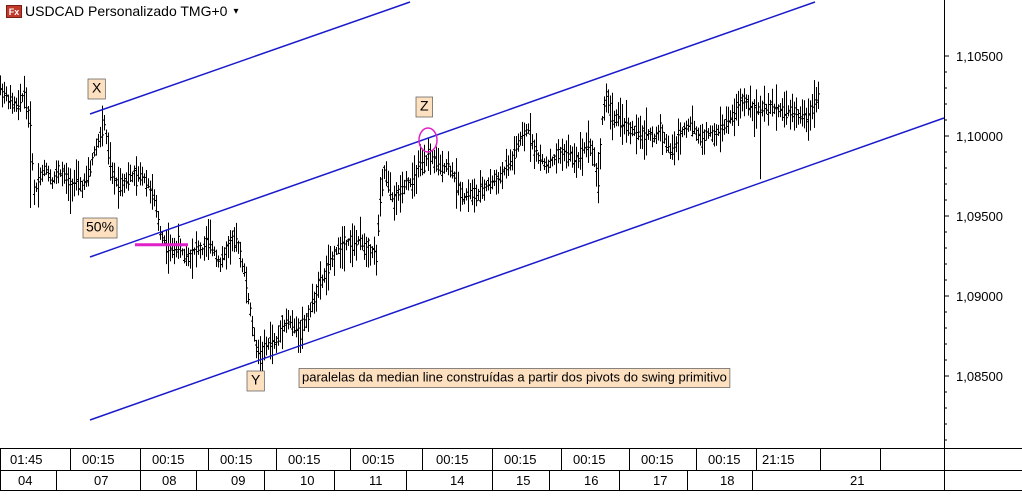 This screenshot has width=1022, height=496. I want to click on pivot-label-x: X, so click(96, 89).